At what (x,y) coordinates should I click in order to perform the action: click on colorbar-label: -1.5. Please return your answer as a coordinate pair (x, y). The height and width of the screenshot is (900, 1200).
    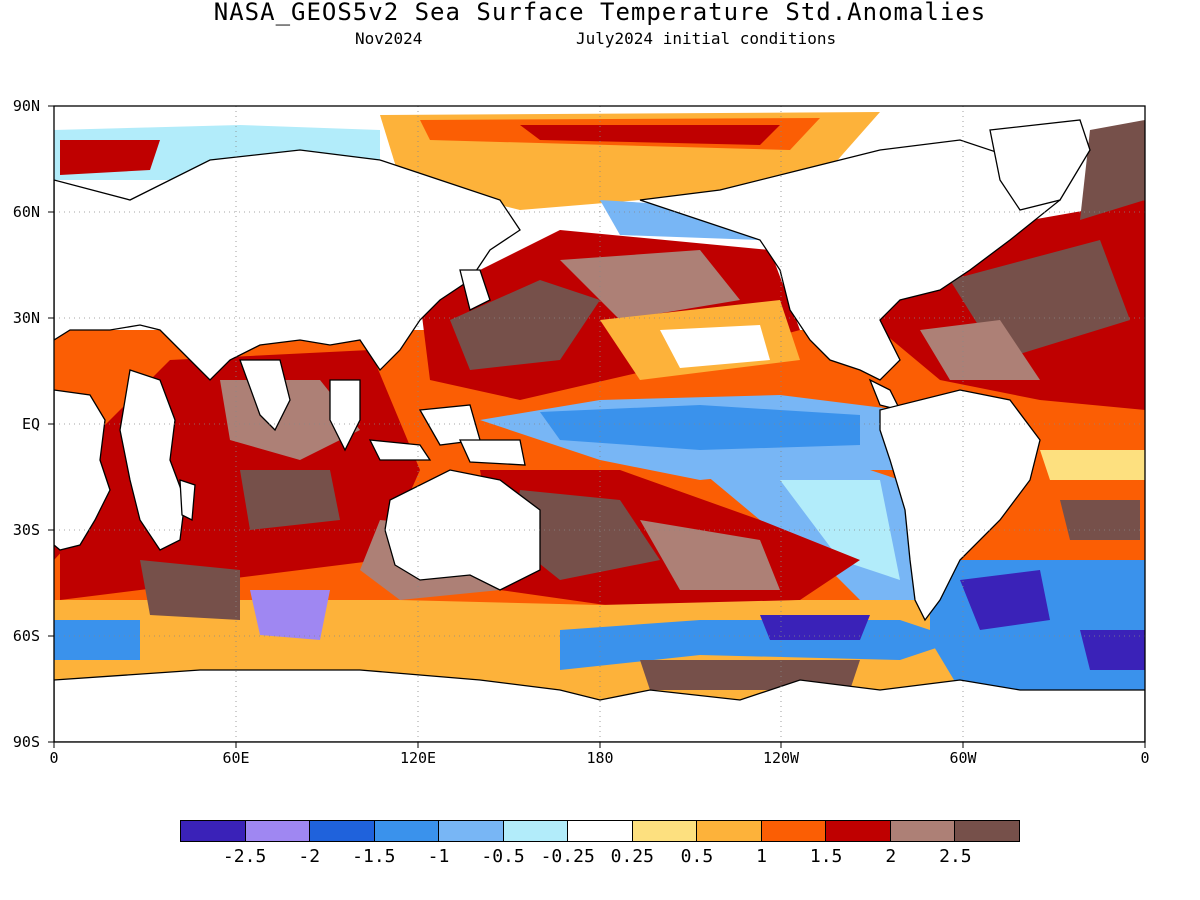
    Looking at the image, I should click on (374, 856).